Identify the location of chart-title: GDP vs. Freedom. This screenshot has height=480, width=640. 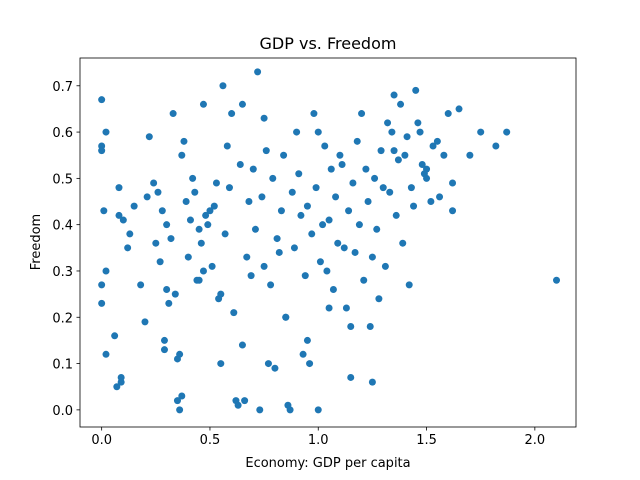
(328, 43).